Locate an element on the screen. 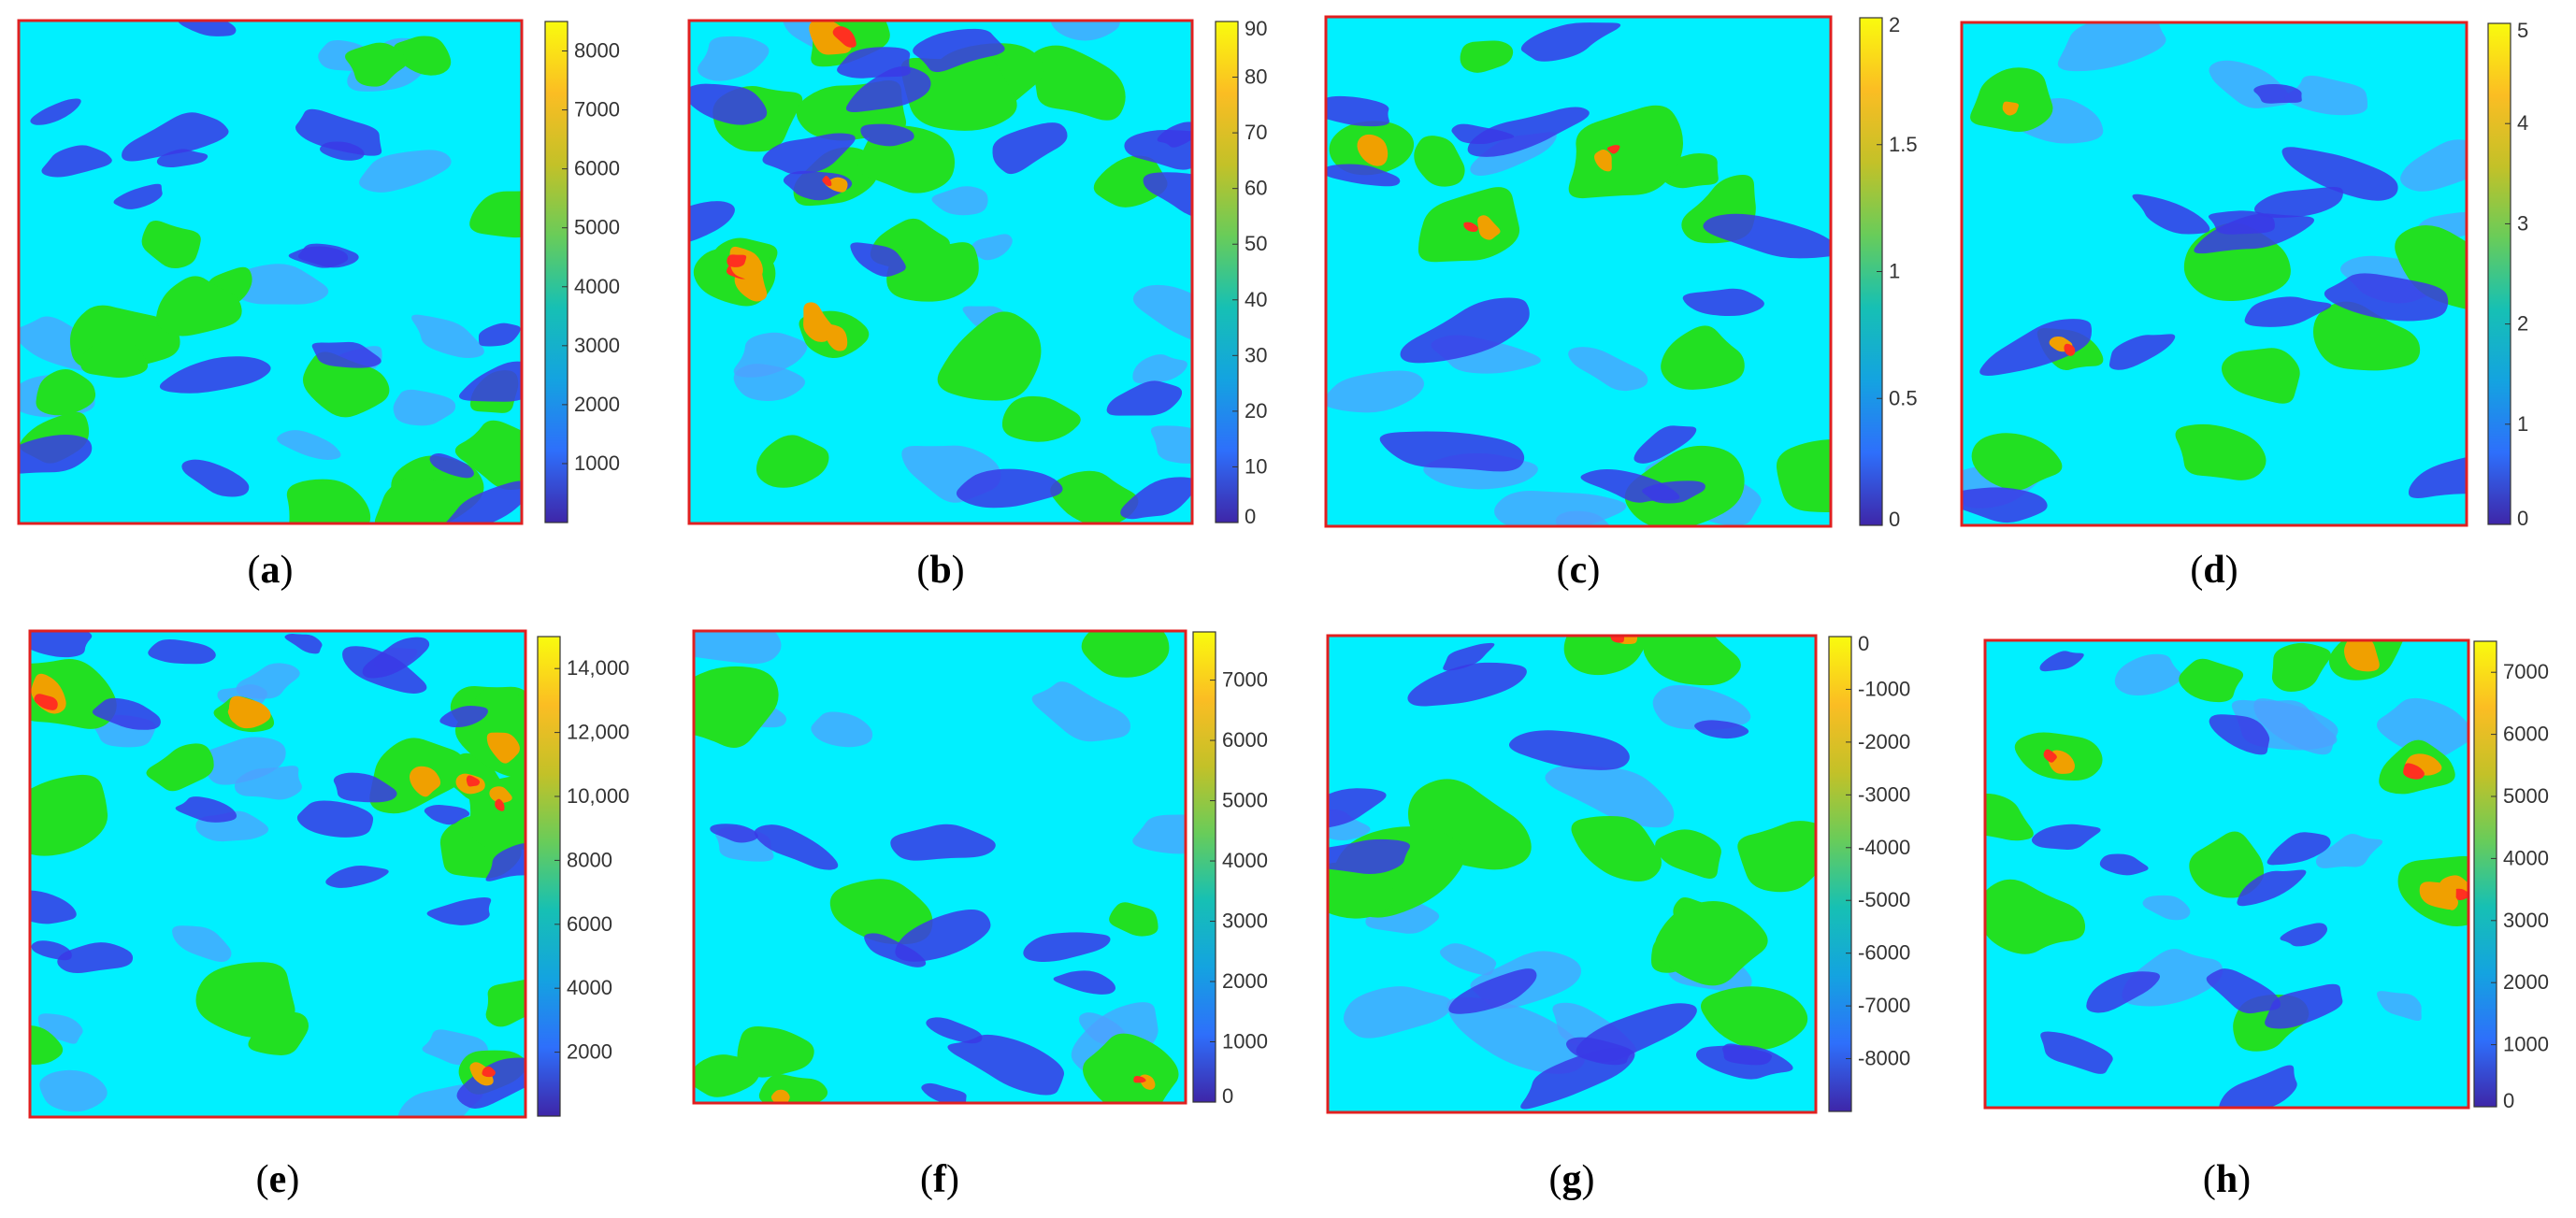 The image size is (2576, 1218). colorbar-d: 0 1 2 3 4 5 is located at coordinates (2508, 274).